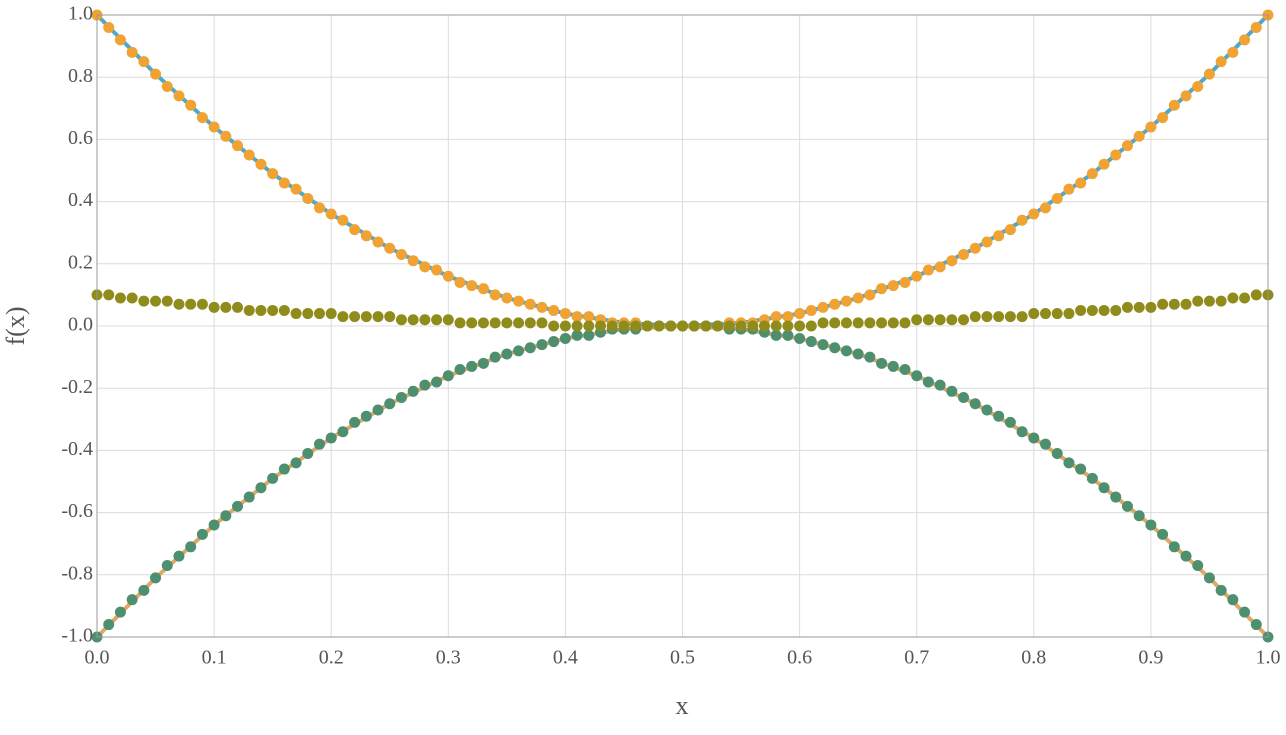  I want to click on x-tick-label: 0.3, so click(448, 658).